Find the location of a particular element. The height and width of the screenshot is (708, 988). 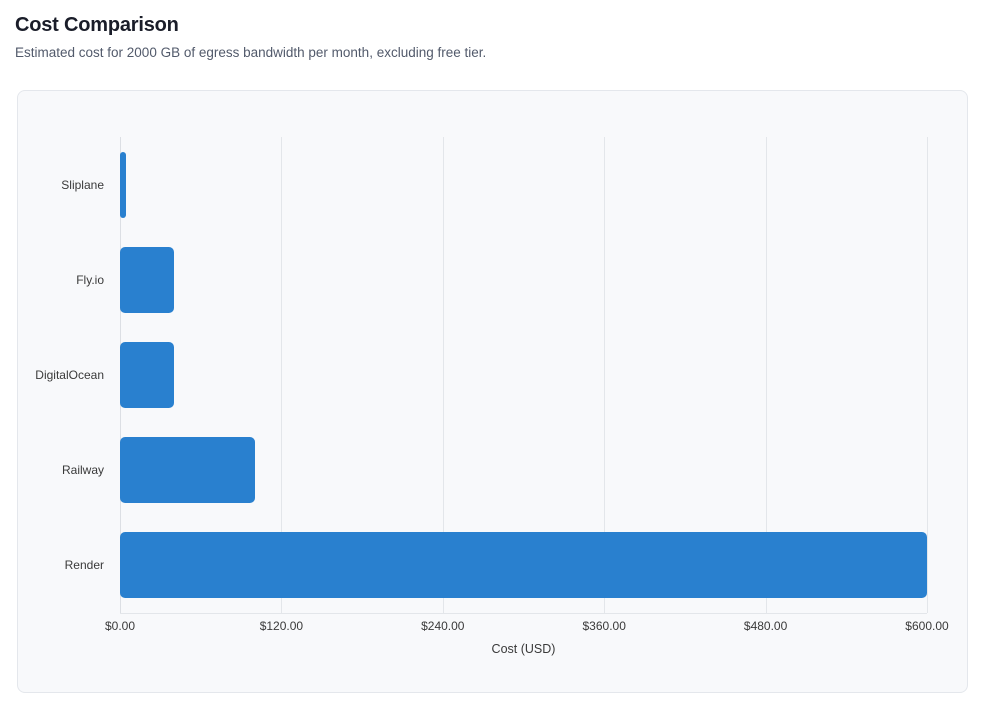

bar-railway is located at coordinates (187, 470).